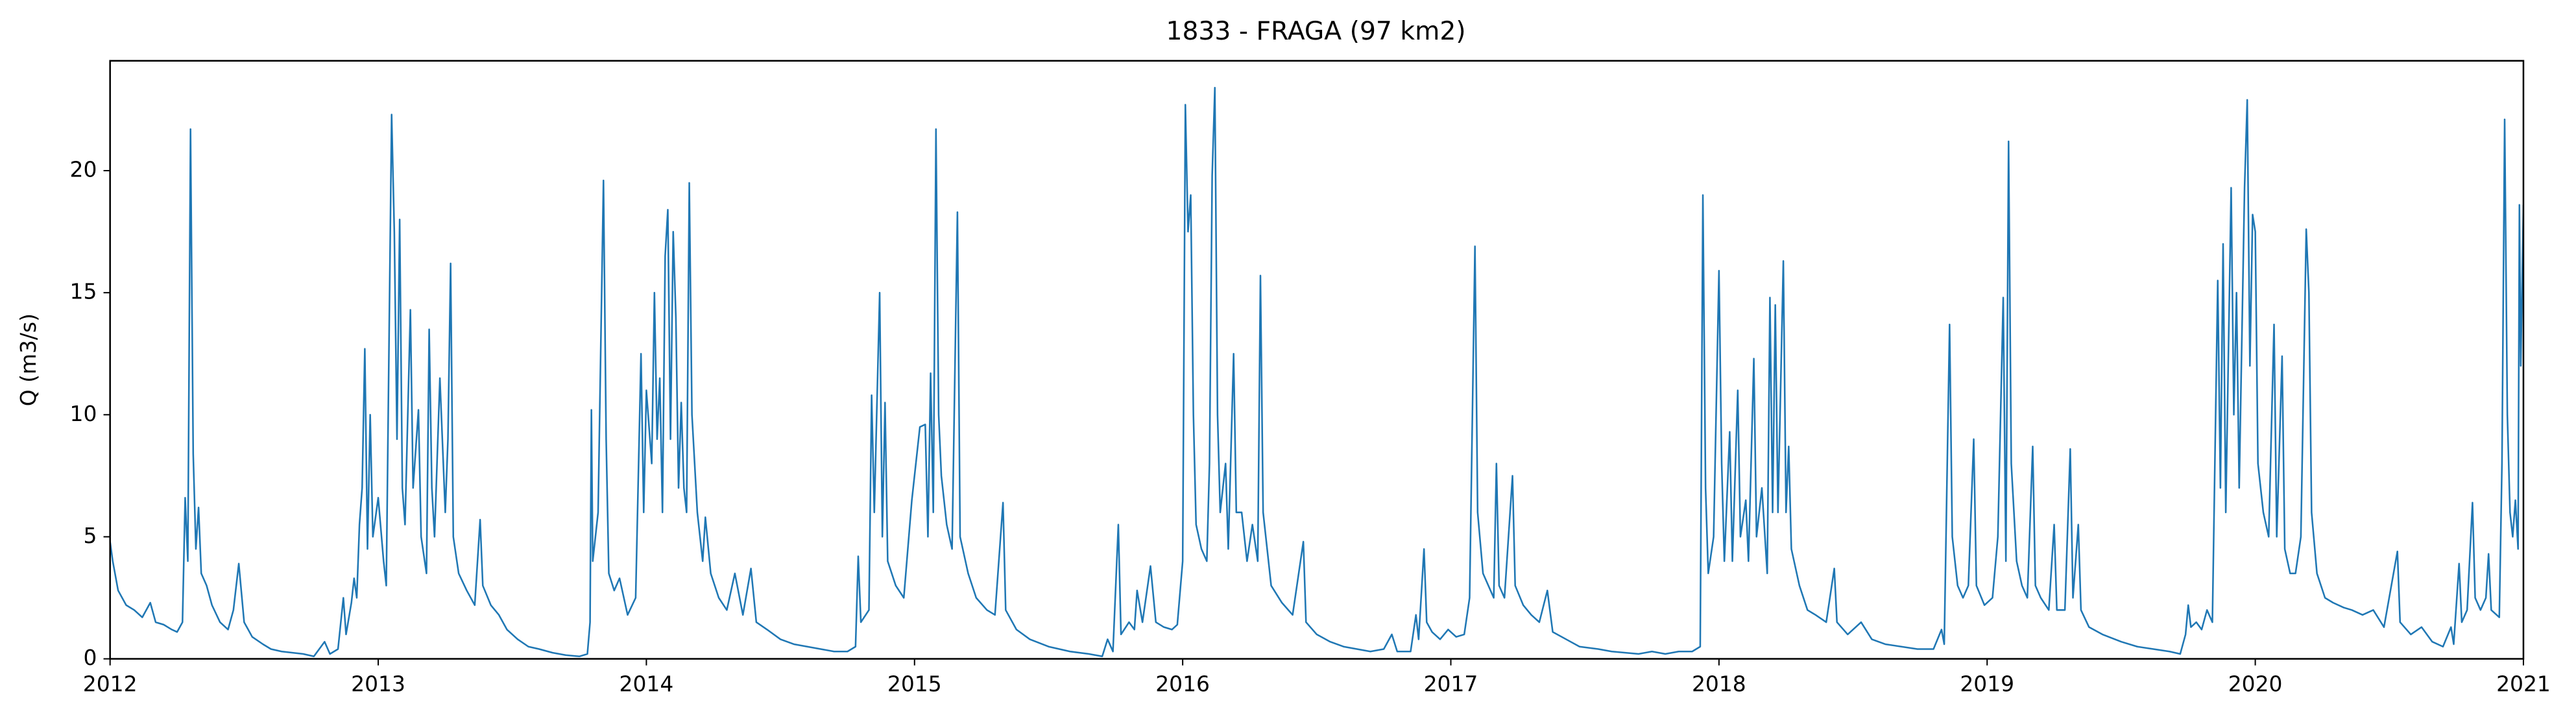 Image resolution: width=2576 pixels, height=724 pixels. I want to click on x-tick-label: 2021, so click(2523, 684).